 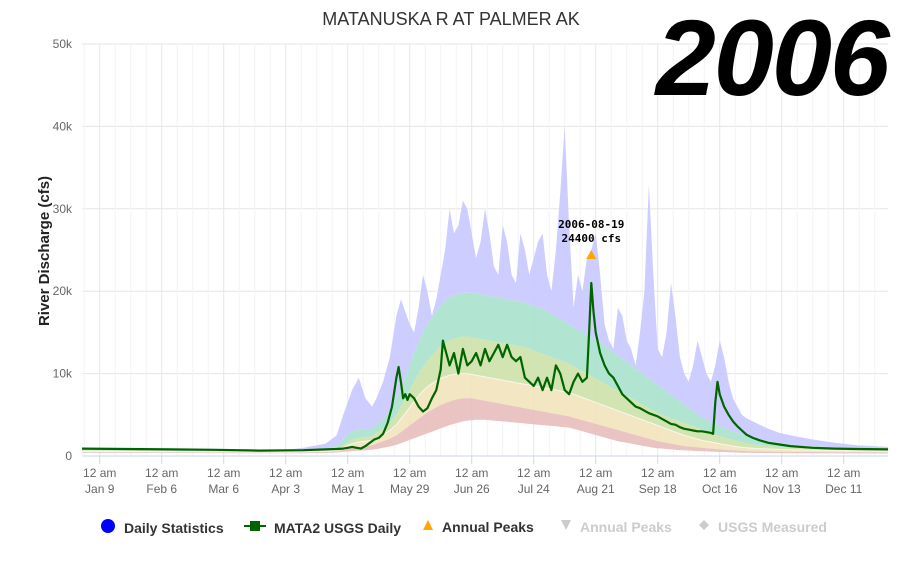 I want to click on x-tick-label-date: Sep 18, so click(x=658, y=489).